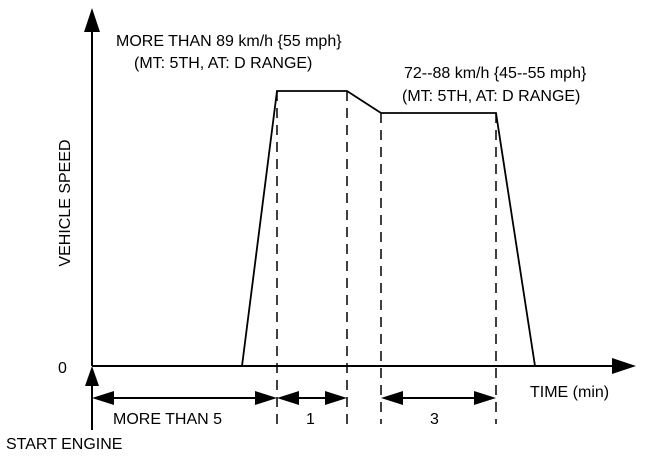  I want to click on interval-label-first: MORE THAN 5, so click(167, 419).